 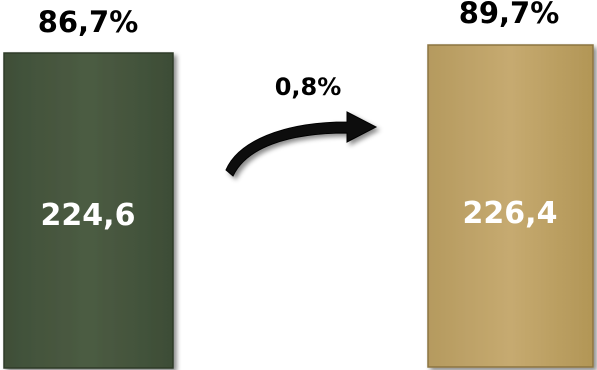 I want to click on bar-1-top-label: 86,7%, so click(x=88, y=22).